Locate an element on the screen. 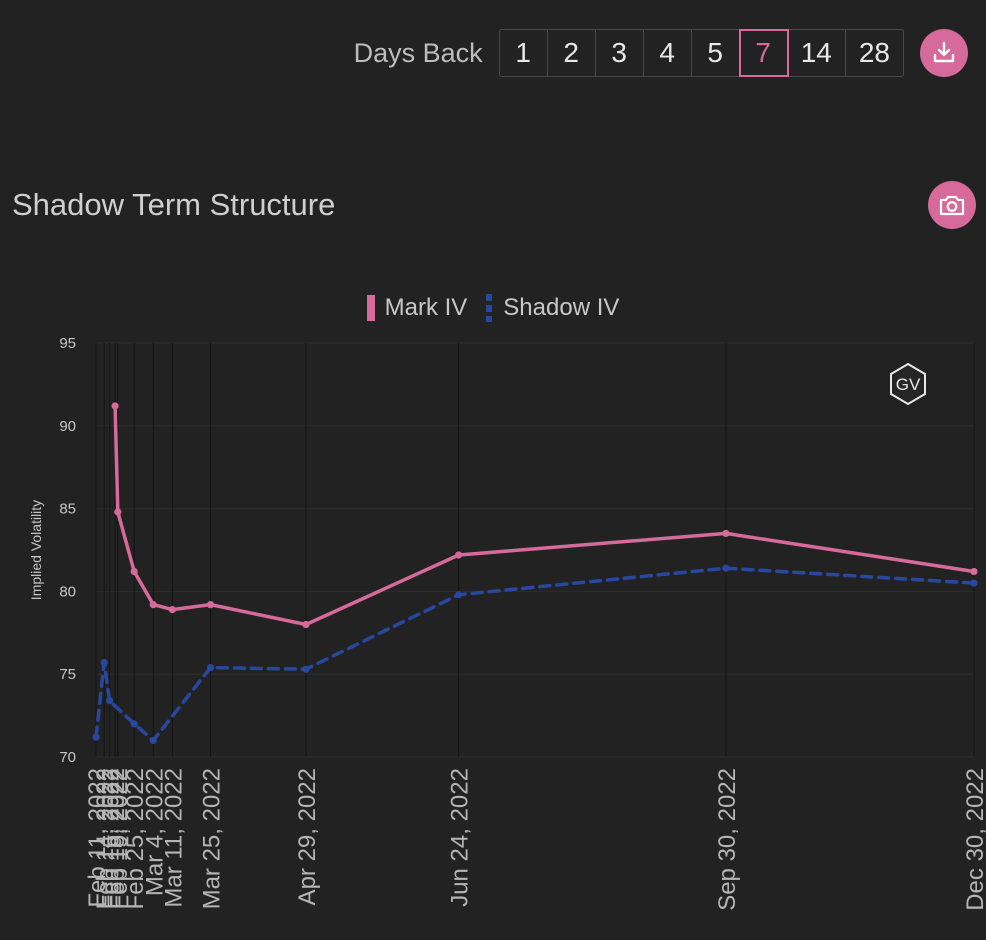 The image size is (986, 940). x-tick-label: Jun 24, 2022 is located at coordinates (460, 837).